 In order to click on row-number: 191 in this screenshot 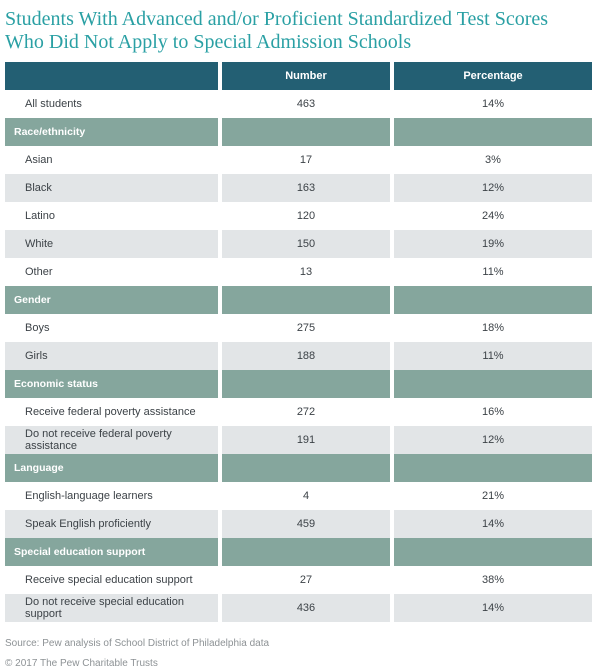, I will do `click(304, 440)`.